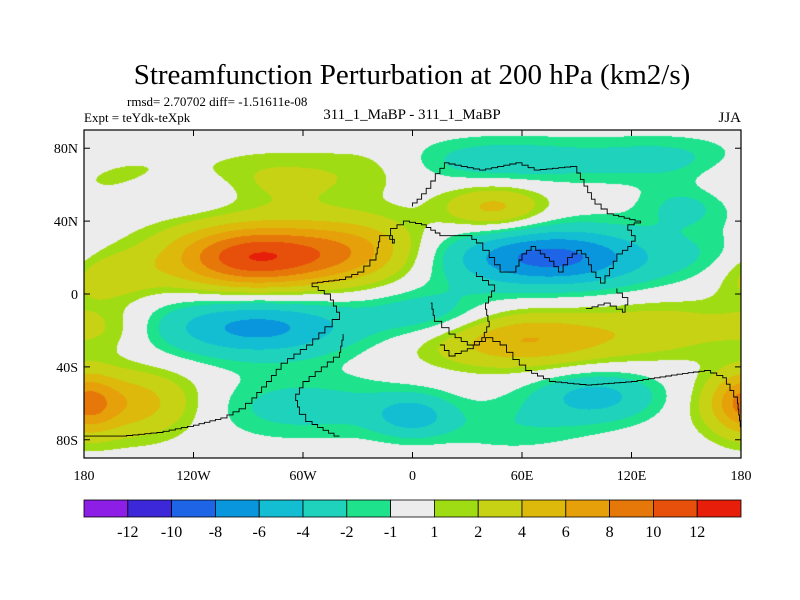 The image size is (800, 600). Describe the element at coordinates (66, 149) in the screenshot. I see `y-tick-label: 80N` at that location.